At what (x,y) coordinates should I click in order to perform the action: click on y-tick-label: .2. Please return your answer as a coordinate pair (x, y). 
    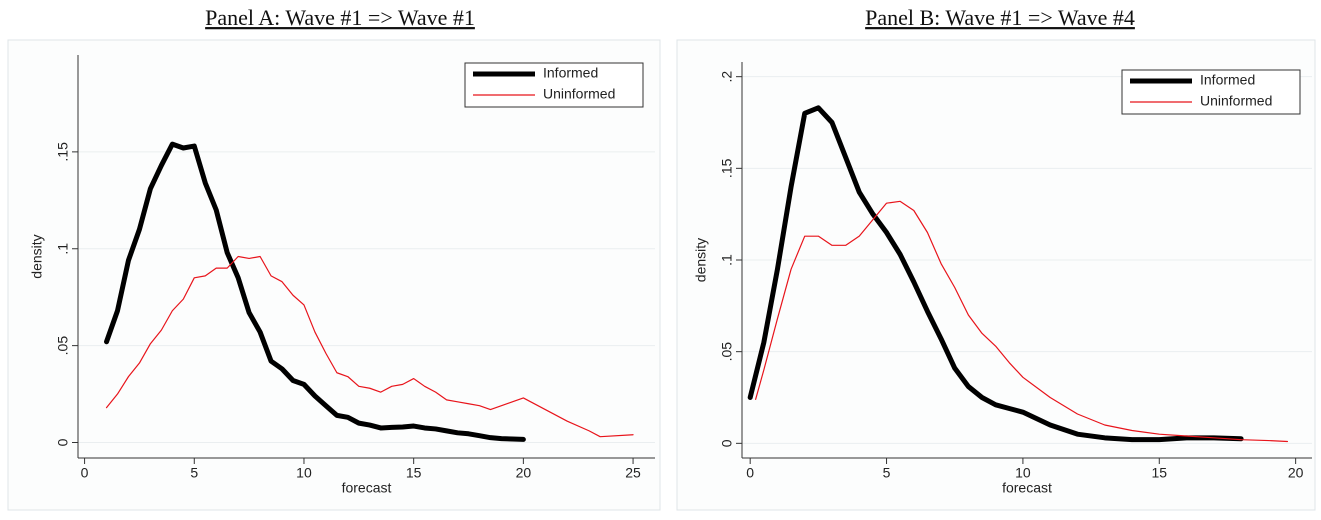
    Looking at the image, I should click on (727, 77).